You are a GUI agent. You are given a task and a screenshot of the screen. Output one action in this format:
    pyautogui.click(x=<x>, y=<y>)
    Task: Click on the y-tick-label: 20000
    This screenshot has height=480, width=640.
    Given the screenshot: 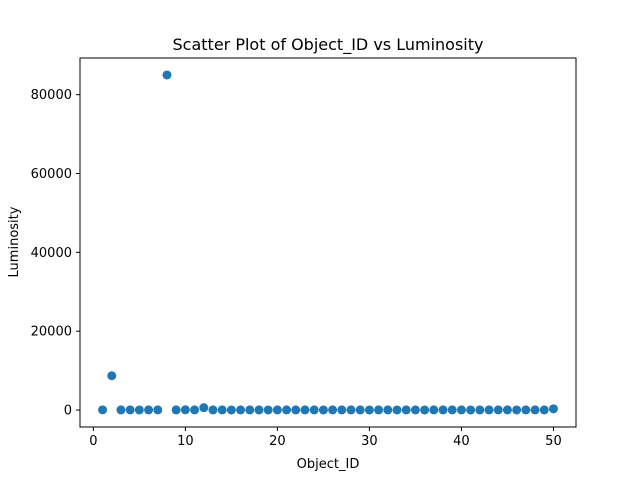 What is the action you would take?
    pyautogui.click(x=51, y=332)
    